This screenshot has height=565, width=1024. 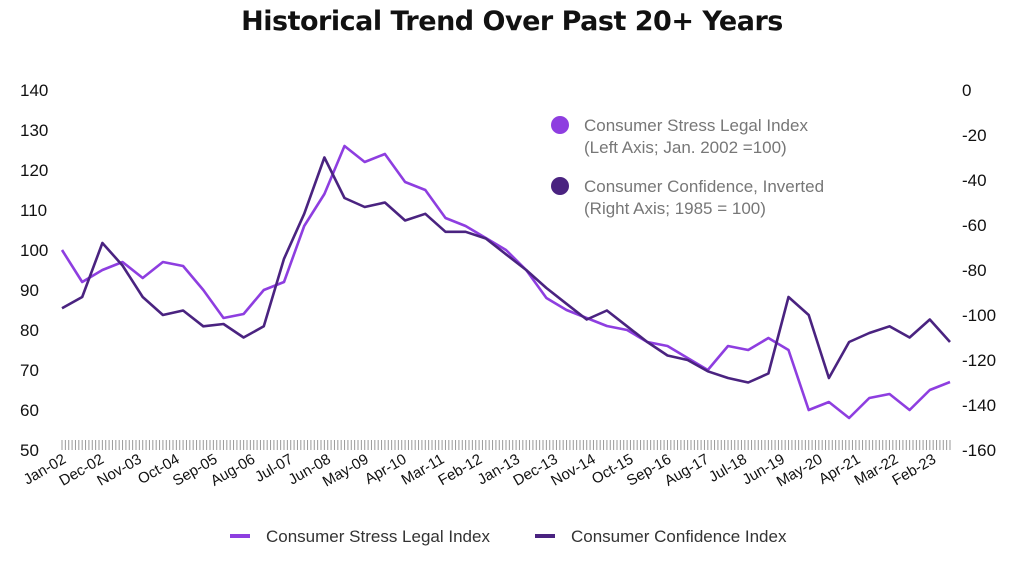 What do you see at coordinates (685, 147) in the screenshot?
I see `inset-legend-note: (Left Axis; Jan. 2002 =100)` at bounding box center [685, 147].